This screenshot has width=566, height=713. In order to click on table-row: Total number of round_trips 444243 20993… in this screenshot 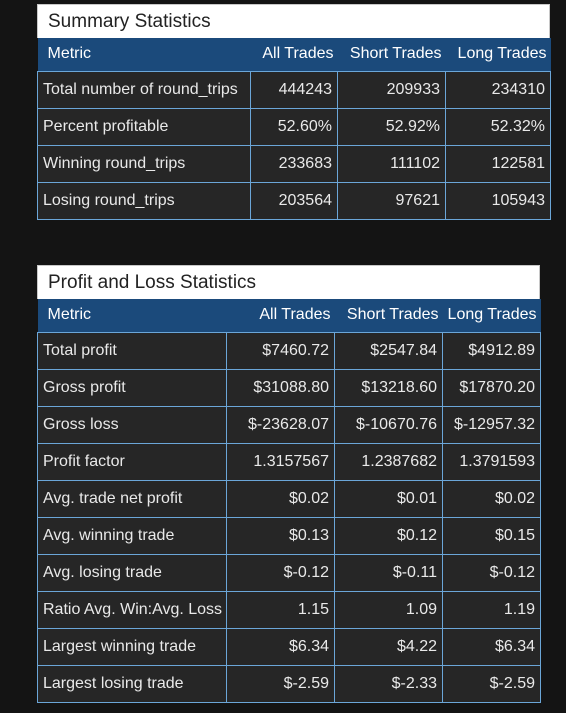, I will do `click(294, 89)`.